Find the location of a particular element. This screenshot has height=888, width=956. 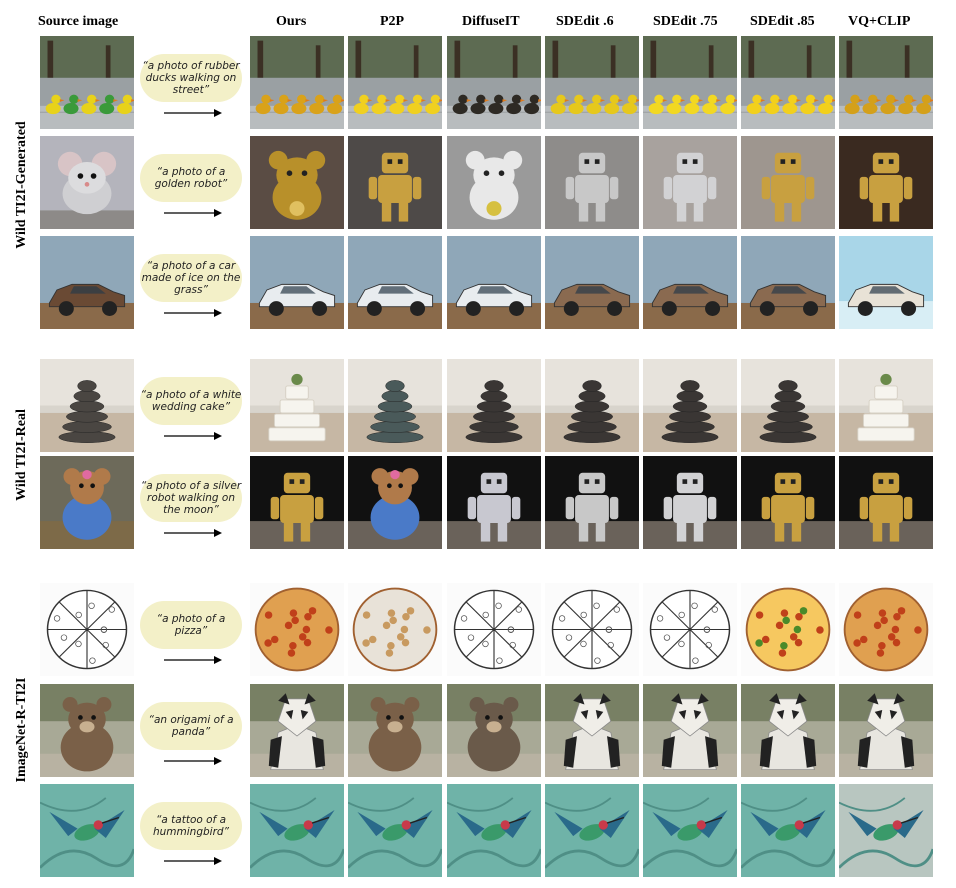

thumbnail-row8-diffuseit is located at coordinates (494, 830).